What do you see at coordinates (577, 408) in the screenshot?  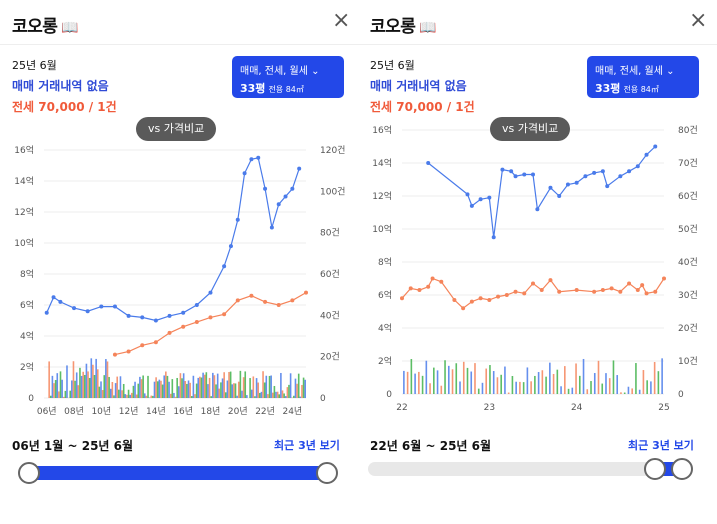 I see `x-tick-label: 24` at bounding box center [577, 408].